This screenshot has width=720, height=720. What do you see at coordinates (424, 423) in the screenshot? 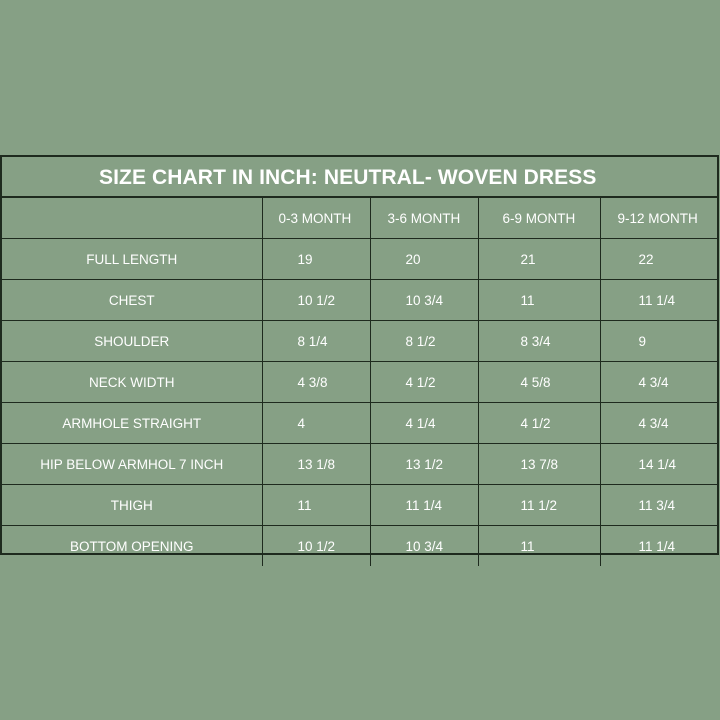
I see `measurement-cell: 4 1/4` at bounding box center [424, 423].